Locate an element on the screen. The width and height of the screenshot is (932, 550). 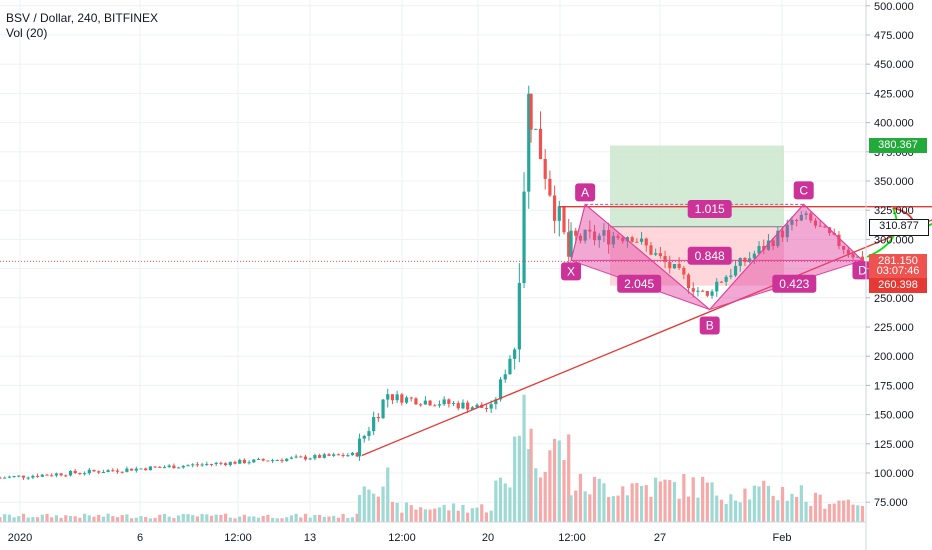
ratio-0-423: 0.423 is located at coordinates (794, 284).